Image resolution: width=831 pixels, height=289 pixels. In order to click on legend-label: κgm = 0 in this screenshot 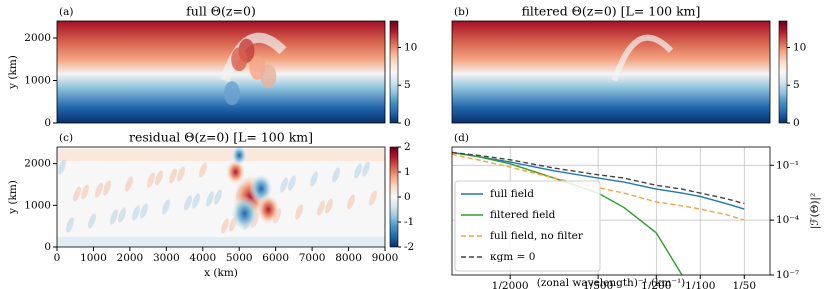, I will do `click(512, 257)`.